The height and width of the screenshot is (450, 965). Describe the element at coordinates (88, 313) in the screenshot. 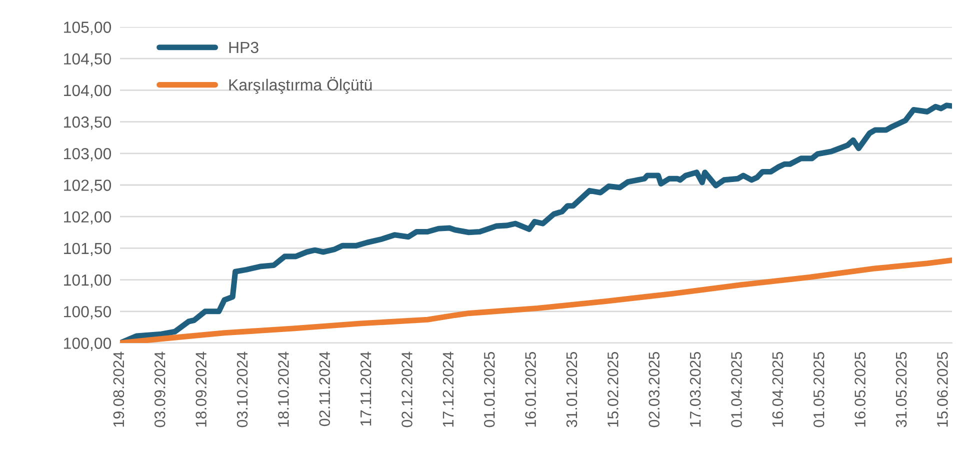

I see `y-tick-label: 100,50` at that location.